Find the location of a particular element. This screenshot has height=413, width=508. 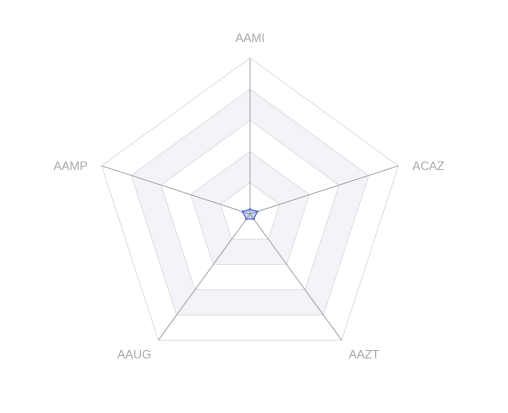

axis-line-aaug is located at coordinates (204, 277).